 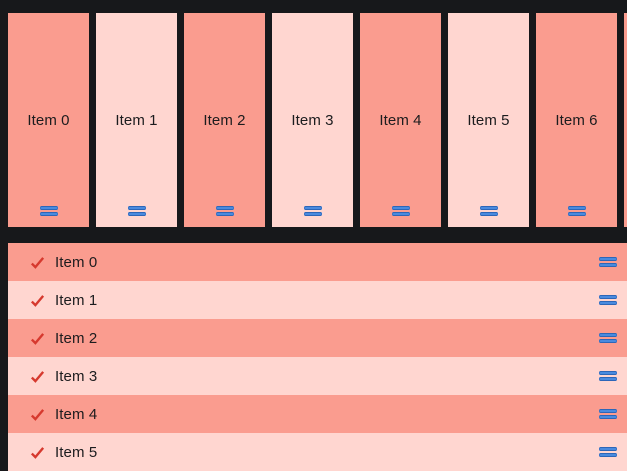 I want to click on card-label: Item 3, so click(x=312, y=120).